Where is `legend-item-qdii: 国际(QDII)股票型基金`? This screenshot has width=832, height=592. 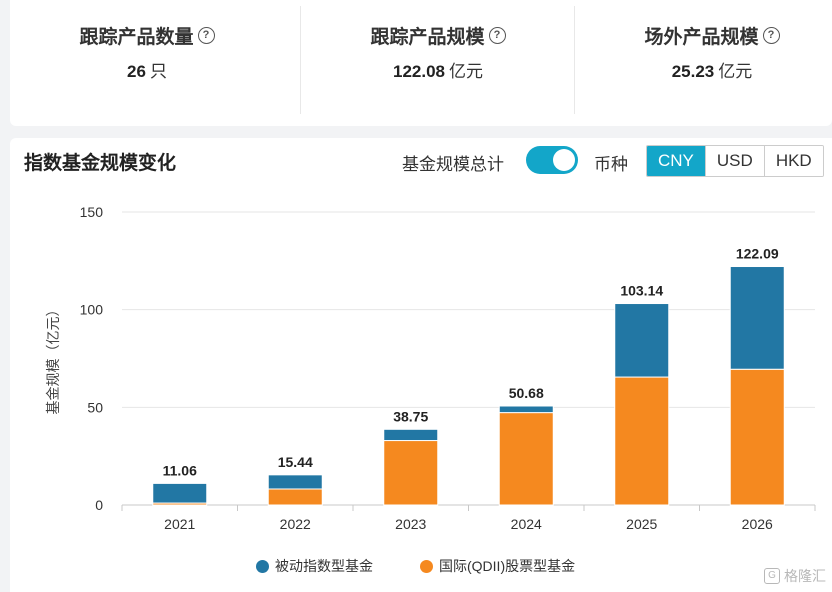
legend-item-qdii: 国际(QDII)股票型基金 is located at coordinates (497, 566).